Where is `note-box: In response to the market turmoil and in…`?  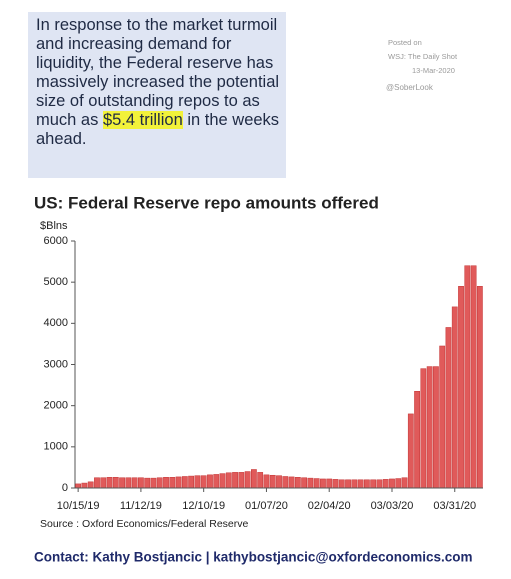 note-box: In response to the market turmoil and in… is located at coordinates (157, 95).